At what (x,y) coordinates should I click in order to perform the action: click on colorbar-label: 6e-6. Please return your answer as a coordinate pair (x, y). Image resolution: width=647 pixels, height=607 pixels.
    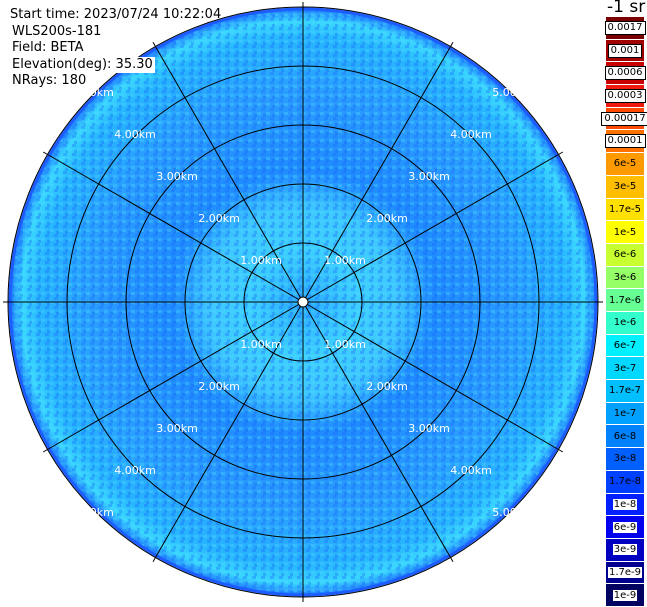
    Looking at the image, I should click on (625, 255).